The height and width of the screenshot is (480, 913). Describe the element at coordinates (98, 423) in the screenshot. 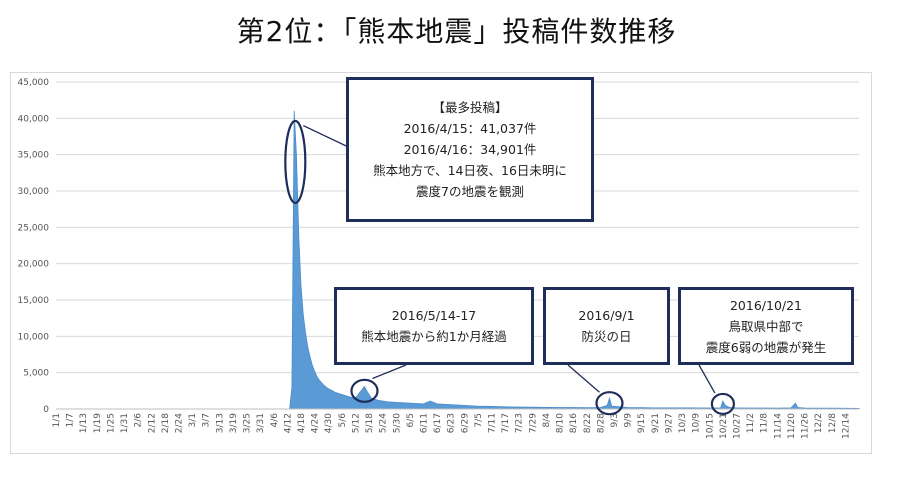

I see `x-tick-label: 1/19` at that location.